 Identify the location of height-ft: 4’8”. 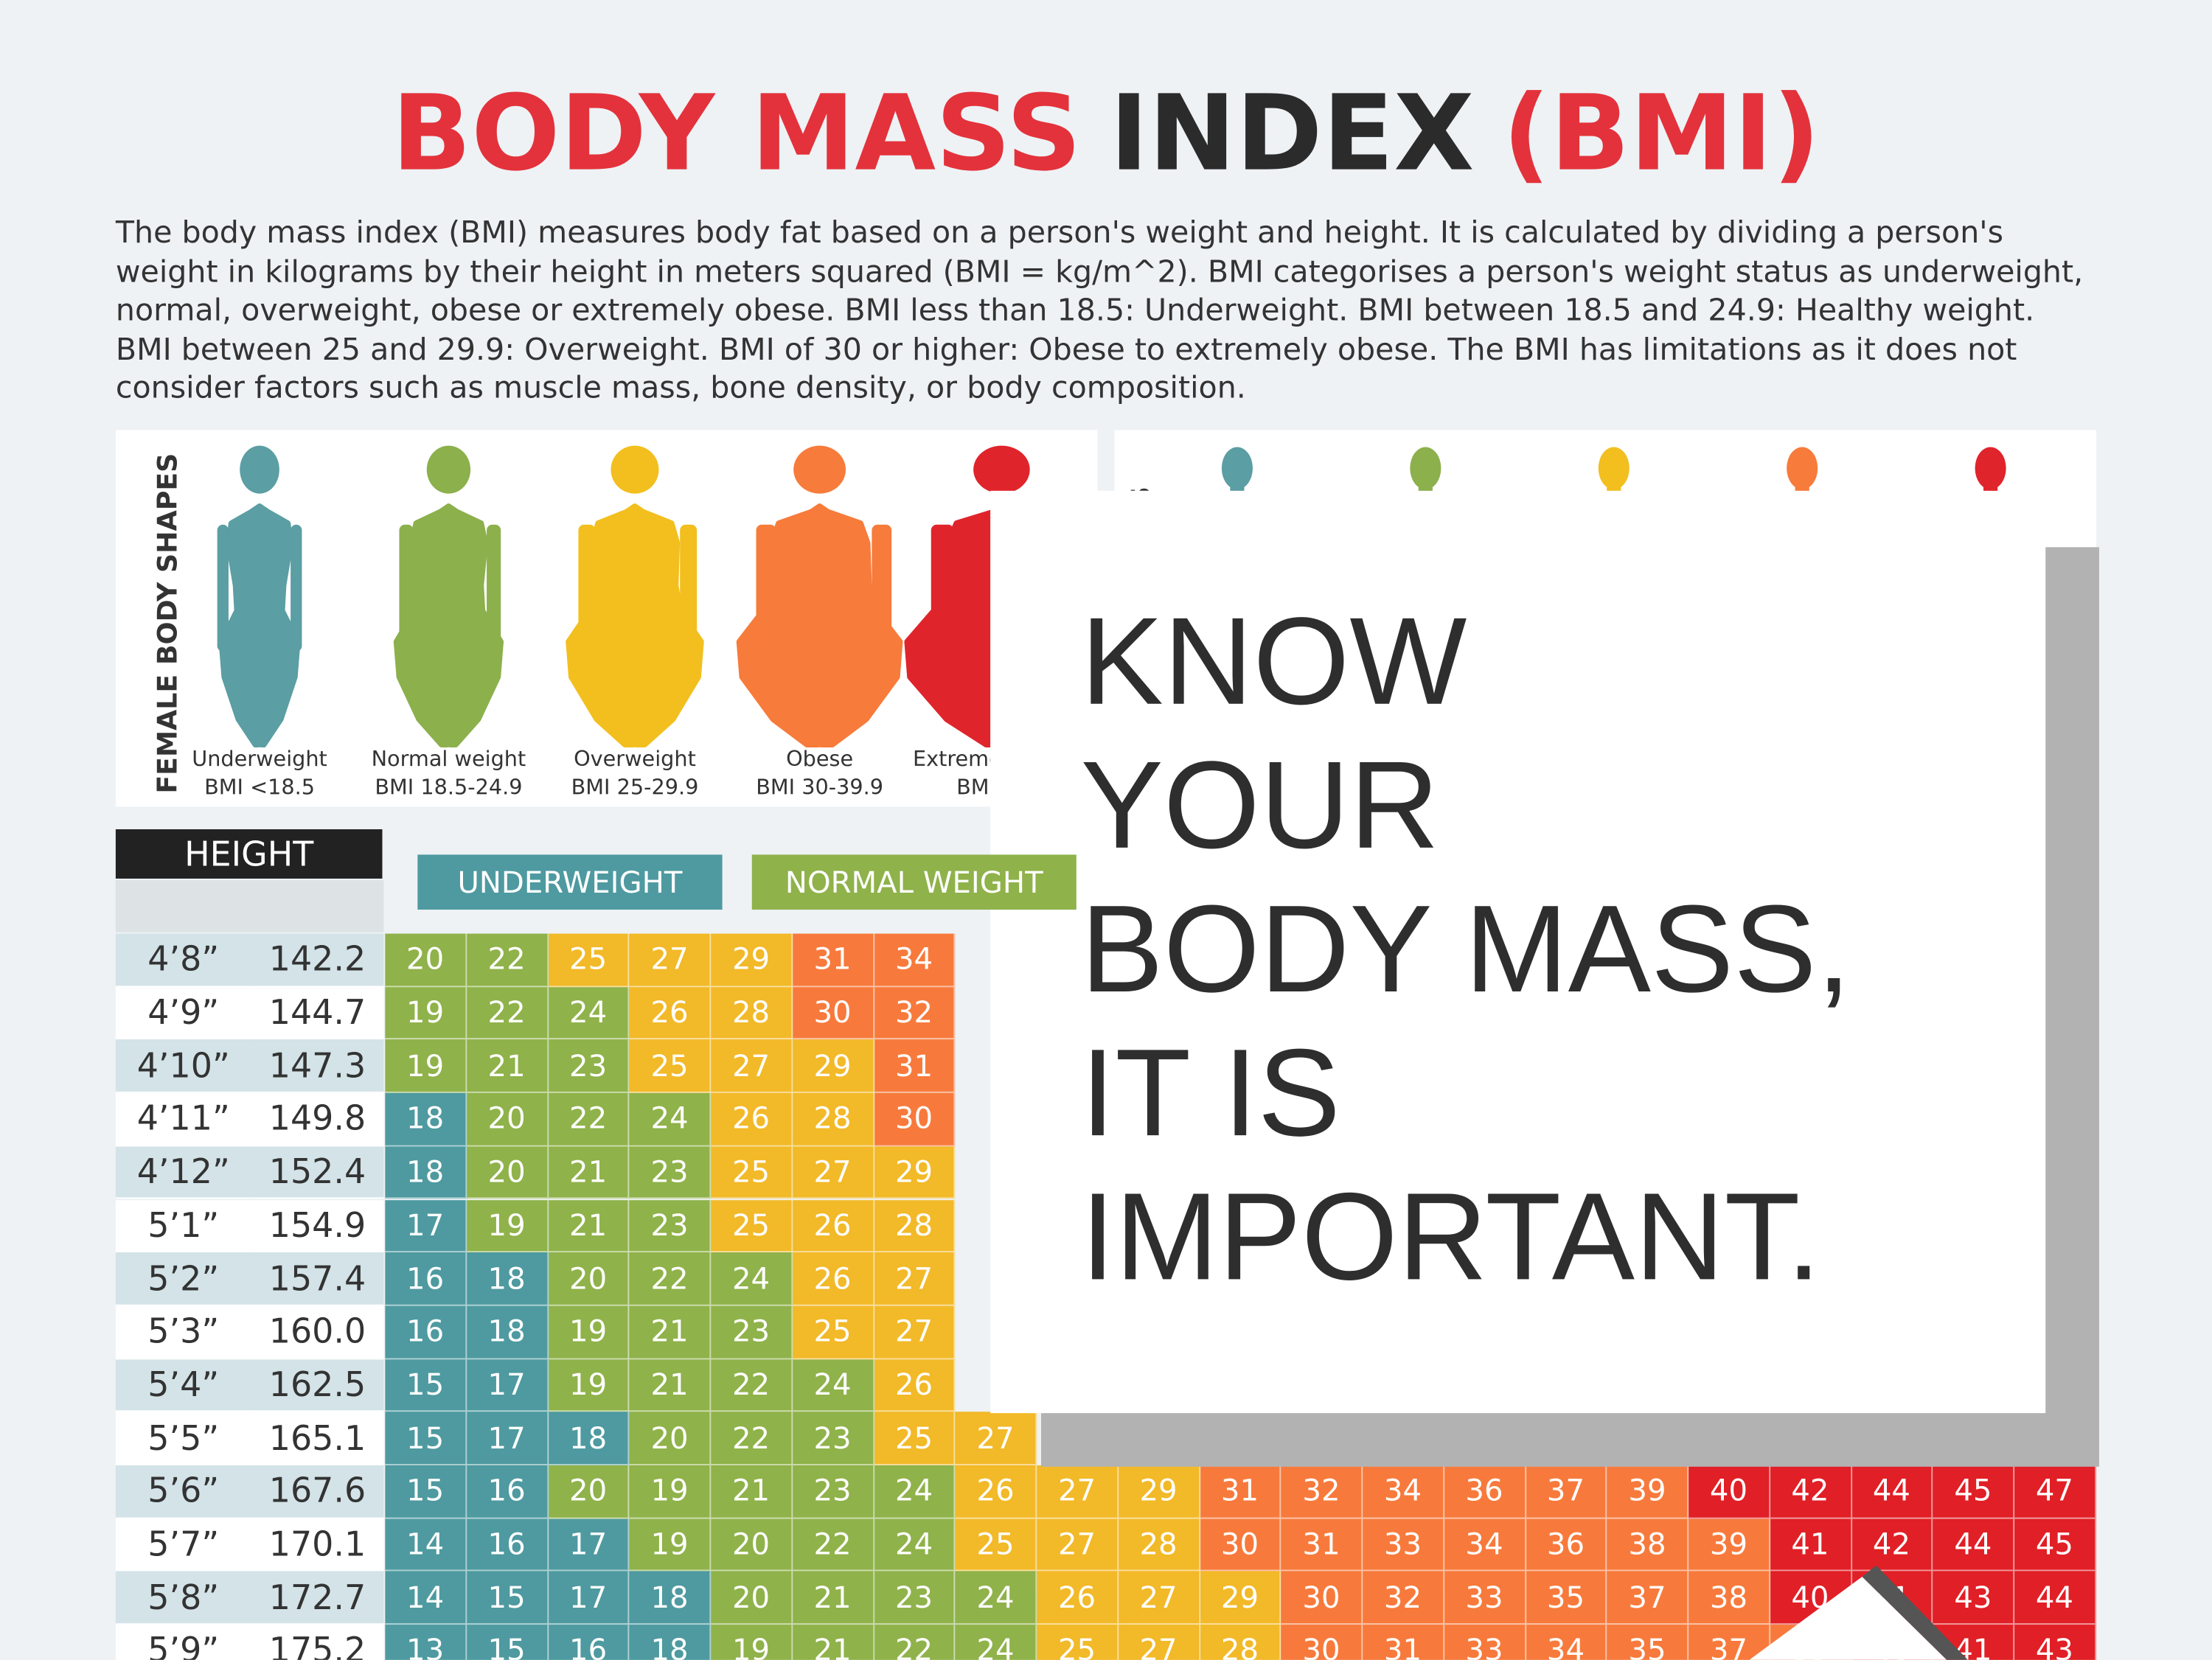
(183, 960).